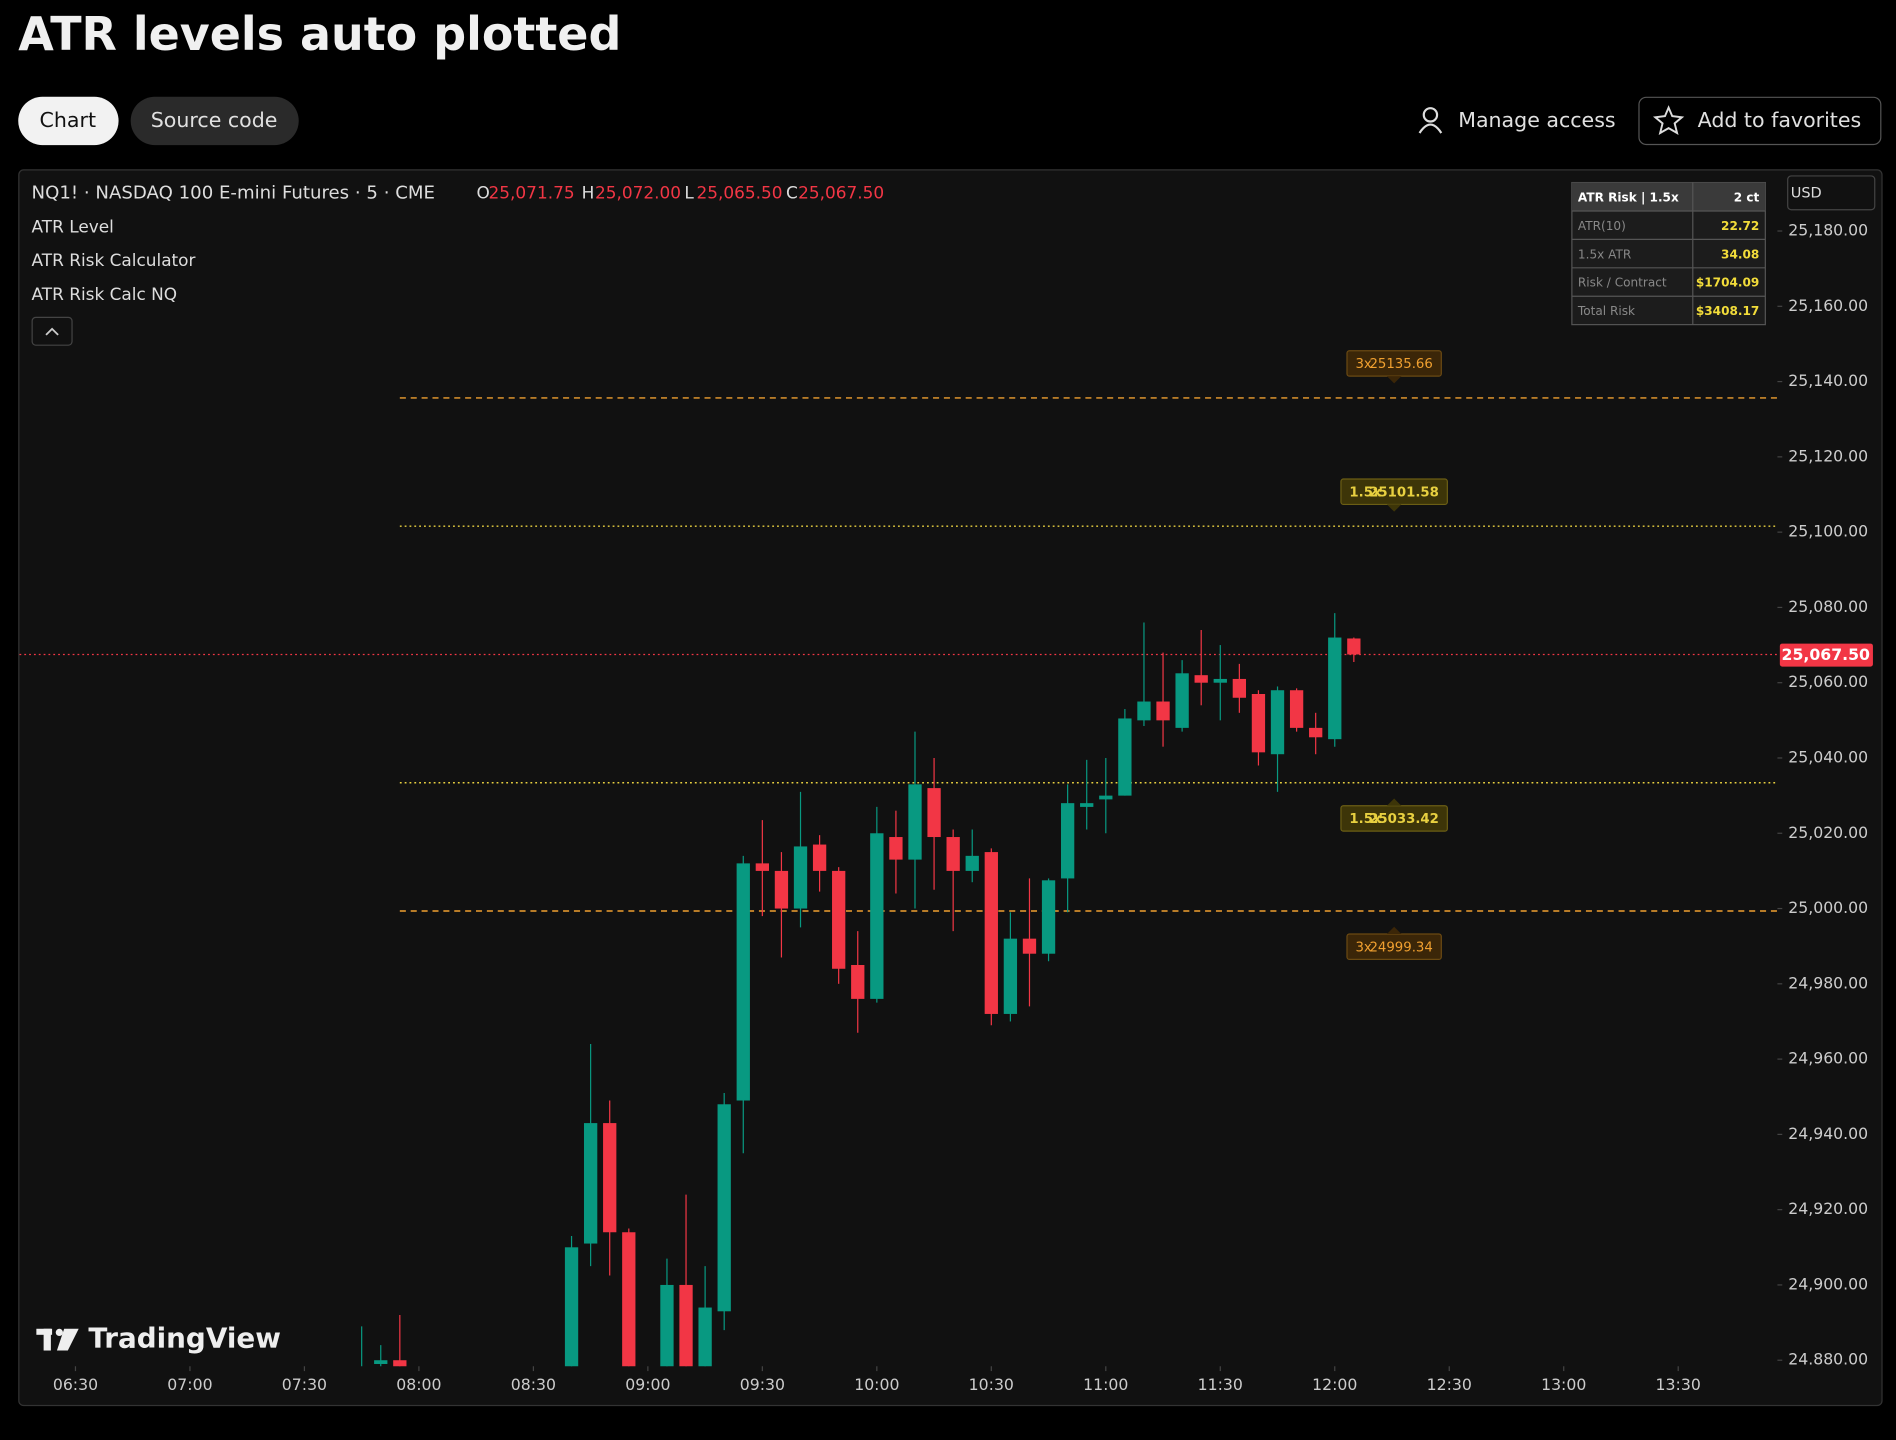 Image resolution: width=1896 pixels, height=1440 pixels. Describe the element at coordinates (1449, 1384) in the screenshot. I see `x-tick-label: 12:30` at that location.